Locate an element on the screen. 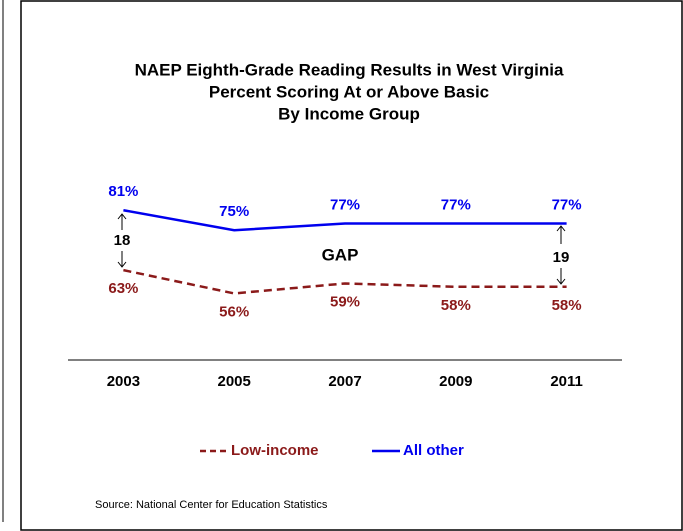  chart-title: By Income Group is located at coordinates (349, 113).